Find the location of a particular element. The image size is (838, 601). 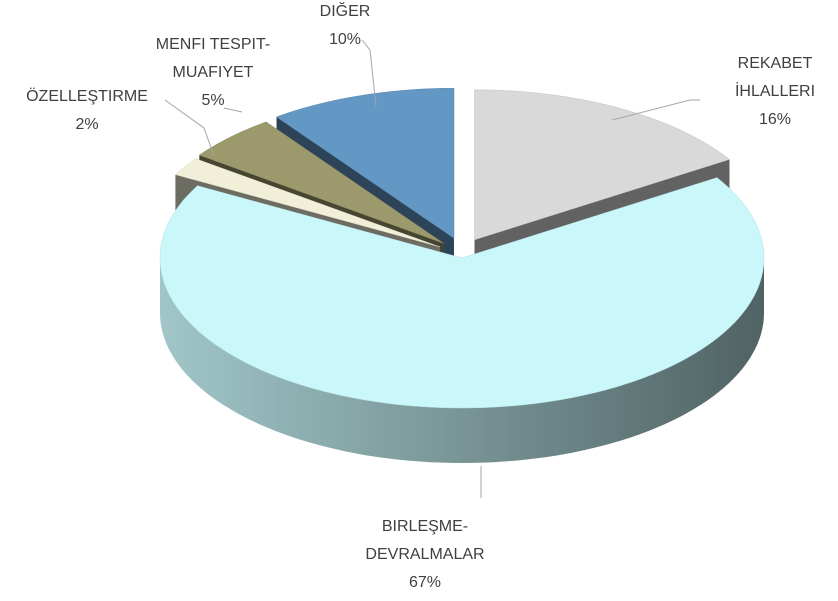

label-name: REKABET İHLALLERI is located at coordinates (775, 77).